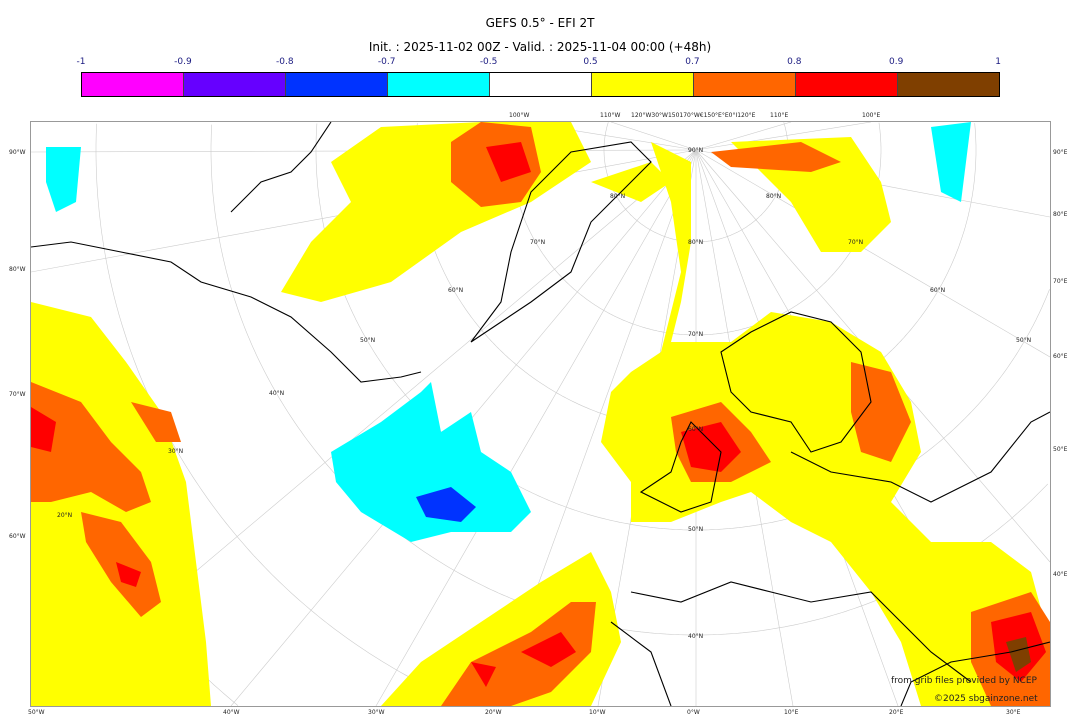 Image resolution: width=1080 pixels, height=718 pixels. Describe the element at coordinates (17, 269) in the screenshot. I see `lon-label-left: 80°W` at that location.